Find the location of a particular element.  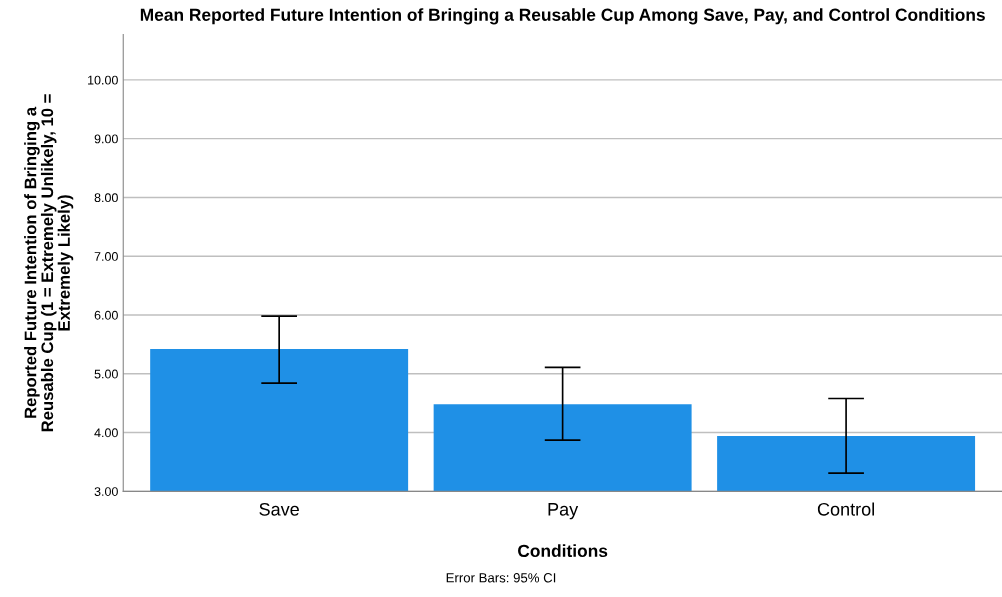

y-tick-label: 8.00 is located at coordinates (106, 198).